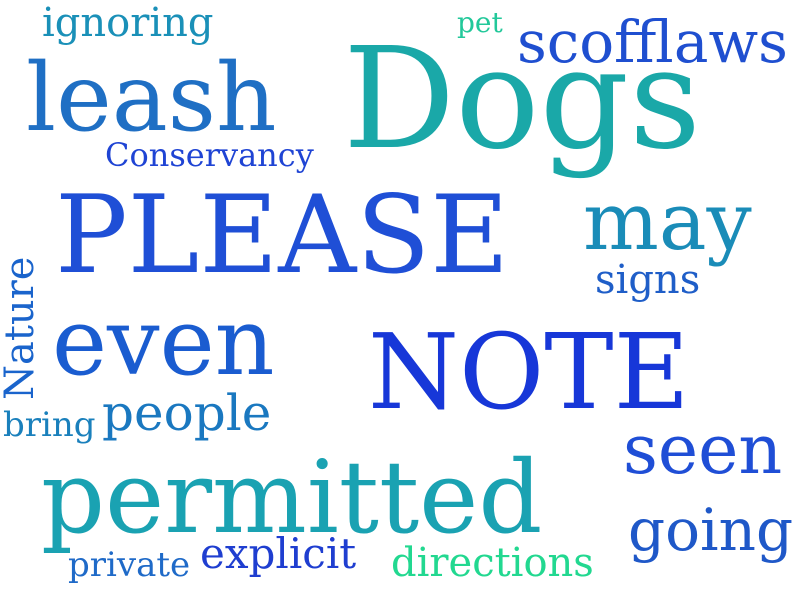 Image resolution: width=800 pixels, height=600 pixels. Describe the element at coordinates (648, 280) in the screenshot. I see `word-signs: signs` at that location.